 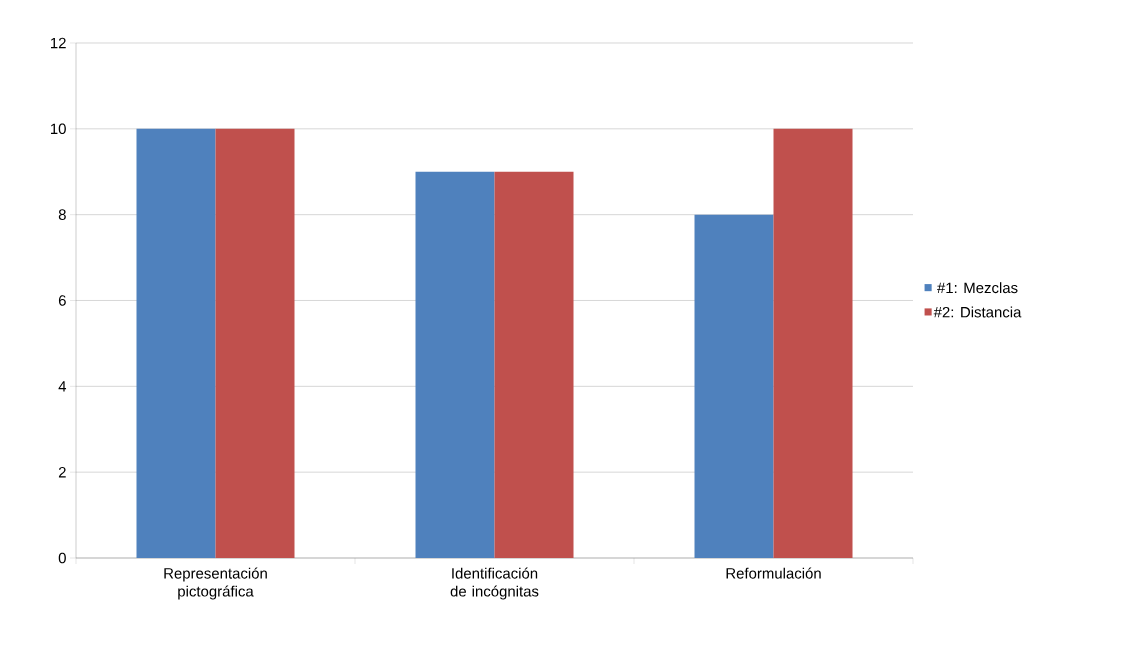 I want to click on y-tick-label: 2, so click(x=62, y=472).